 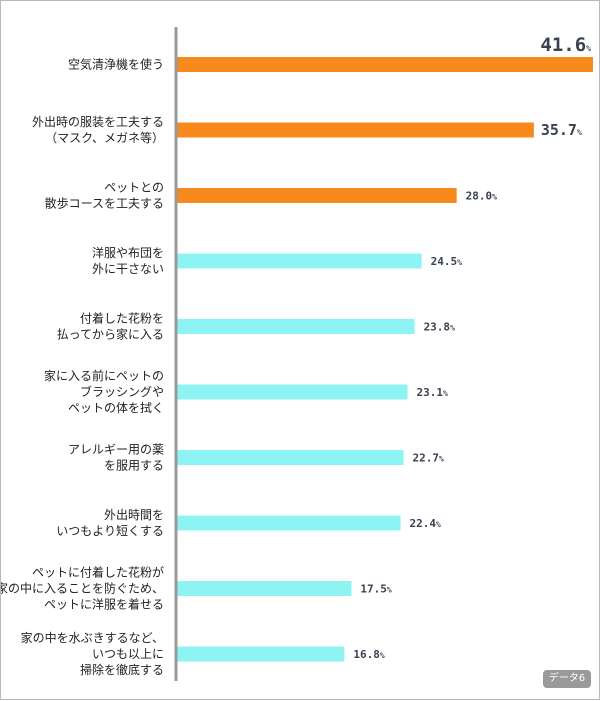 What do you see at coordinates (116, 64) in the screenshot?
I see `category-label-0: 空気清浄機を使う` at bounding box center [116, 64].